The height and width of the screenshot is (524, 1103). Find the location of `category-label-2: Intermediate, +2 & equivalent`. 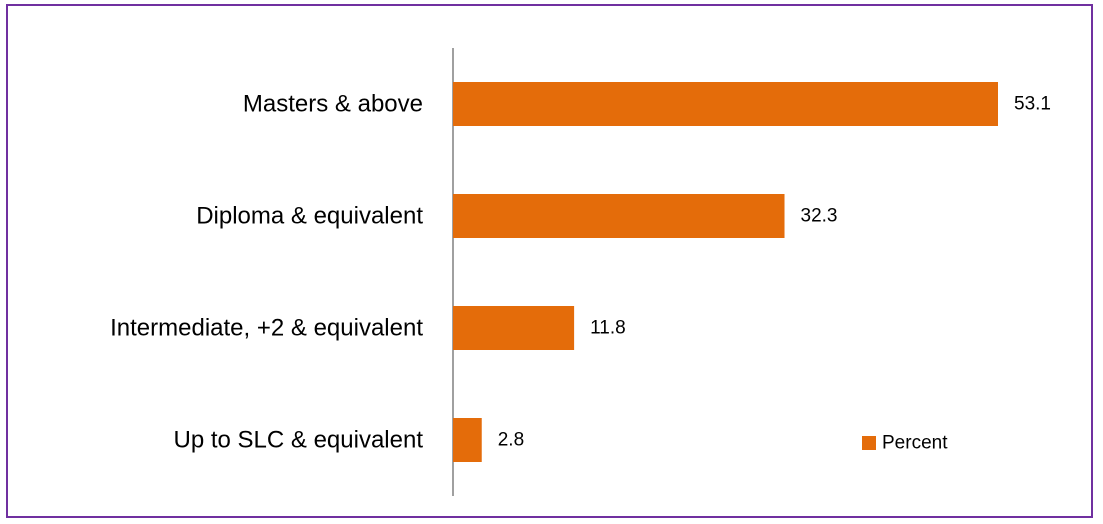

category-label-2: Intermediate, +2 & equivalent is located at coordinates (266, 328).